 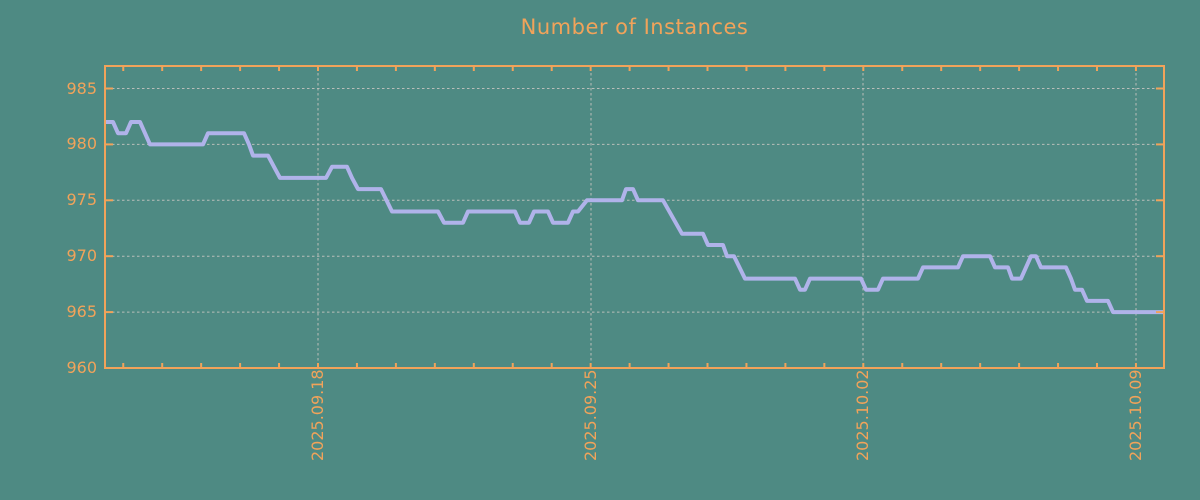 I want to click on y-axis-label: 960, so click(x=81, y=367).